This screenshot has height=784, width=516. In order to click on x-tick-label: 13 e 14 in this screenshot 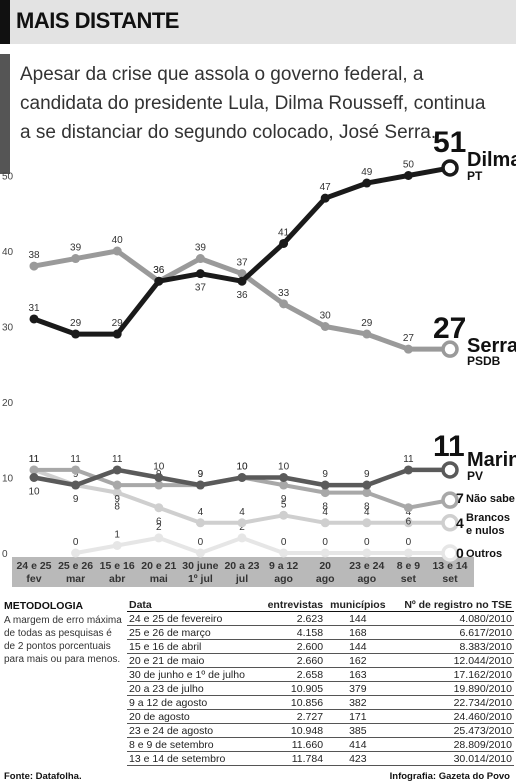, I will do `click(449, 566)`.